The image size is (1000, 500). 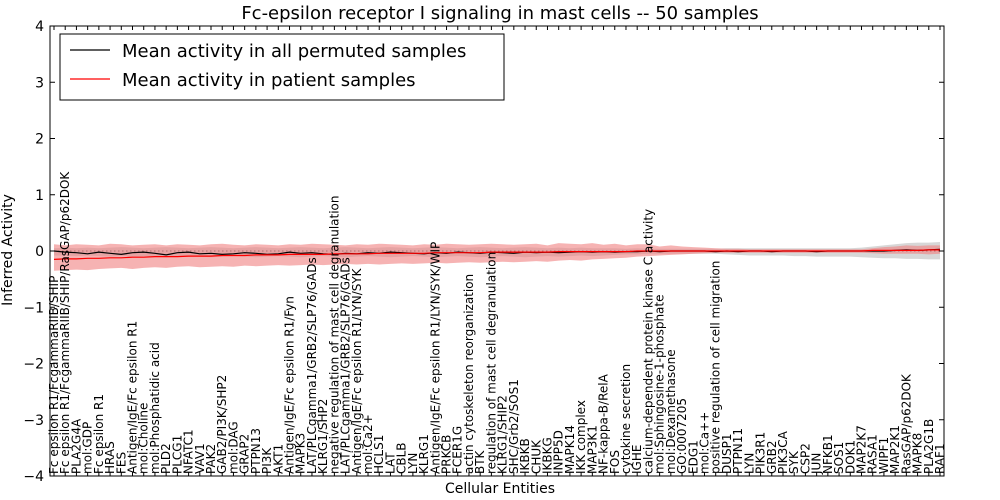 I want to click on y-tick-label: −4, so click(x=33, y=477).